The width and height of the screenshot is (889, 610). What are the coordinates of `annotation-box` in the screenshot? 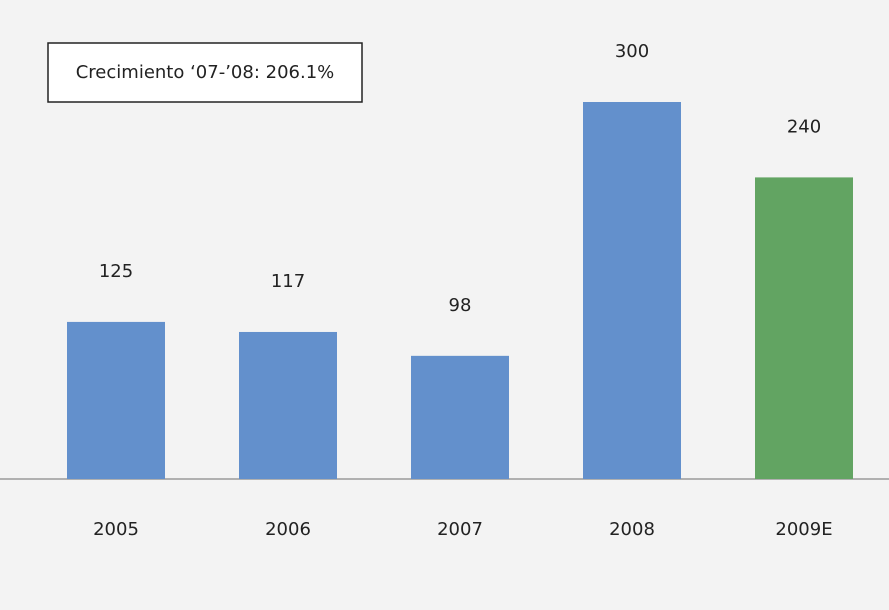 It's located at (205, 72).